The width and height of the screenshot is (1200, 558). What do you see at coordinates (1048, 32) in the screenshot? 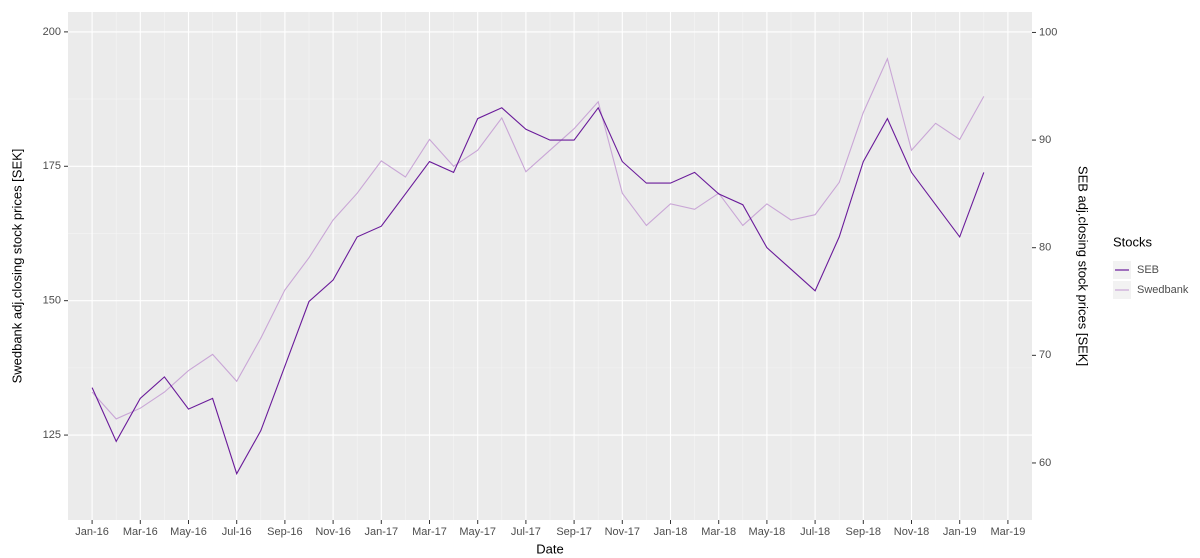
I see `y2-tick-label: 100` at bounding box center [1048, 32].